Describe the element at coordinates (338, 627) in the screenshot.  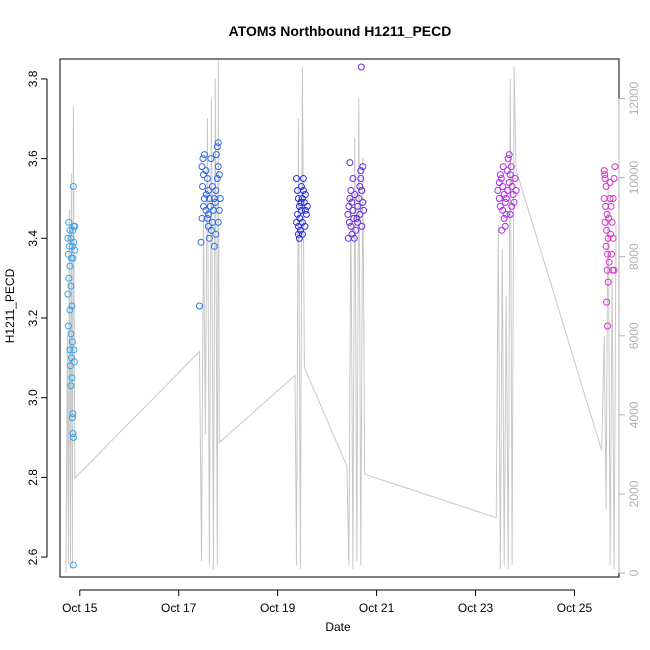
I see `x-axis-label: Date` at that location.